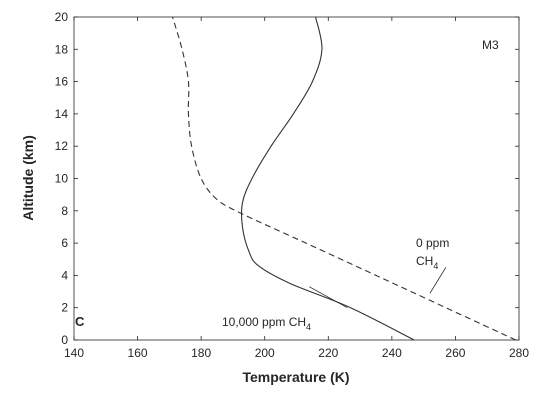  Describe the element at coordinates (455, 353) in the screenshot. I see `x-tick-label: 260` at that location.